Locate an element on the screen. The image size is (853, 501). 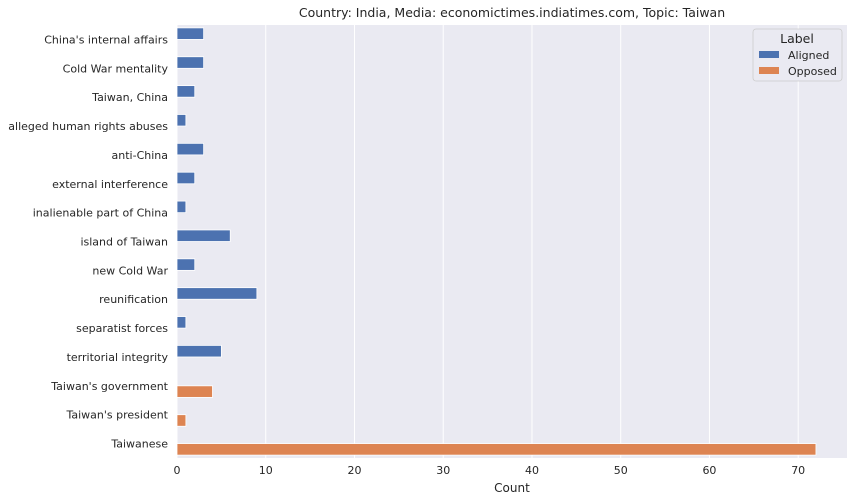
y-tick-label: separatist forces is located at coordinates (122, 328).